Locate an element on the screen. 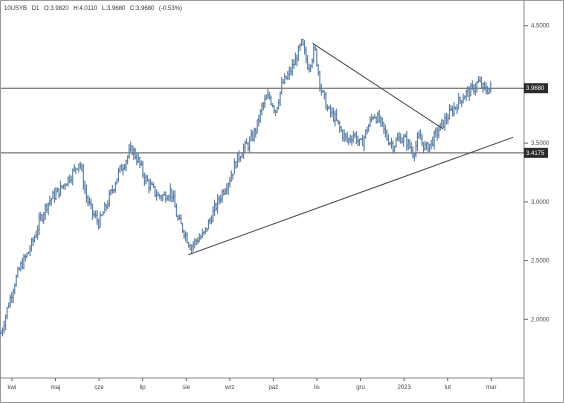 The width and height of the screenshot is (564, 403). x-tick-label: 2023 is located at coordinates (404, 388).